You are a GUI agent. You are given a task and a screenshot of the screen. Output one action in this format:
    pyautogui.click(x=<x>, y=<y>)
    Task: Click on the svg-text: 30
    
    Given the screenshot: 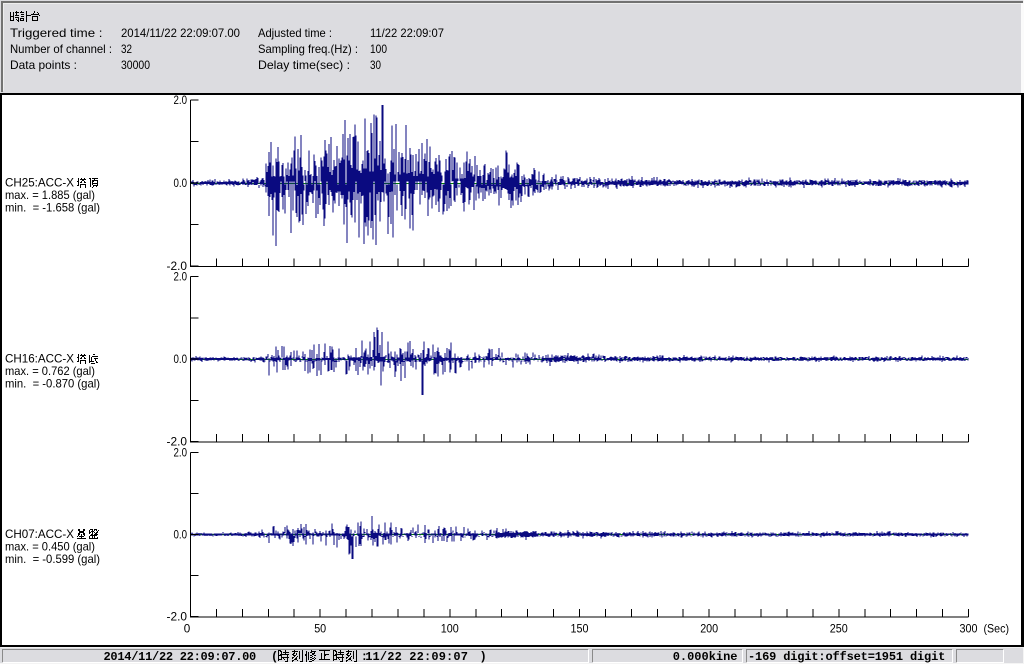 What is the action you would take?
    pyautogui.click(x=375, y=65)
    